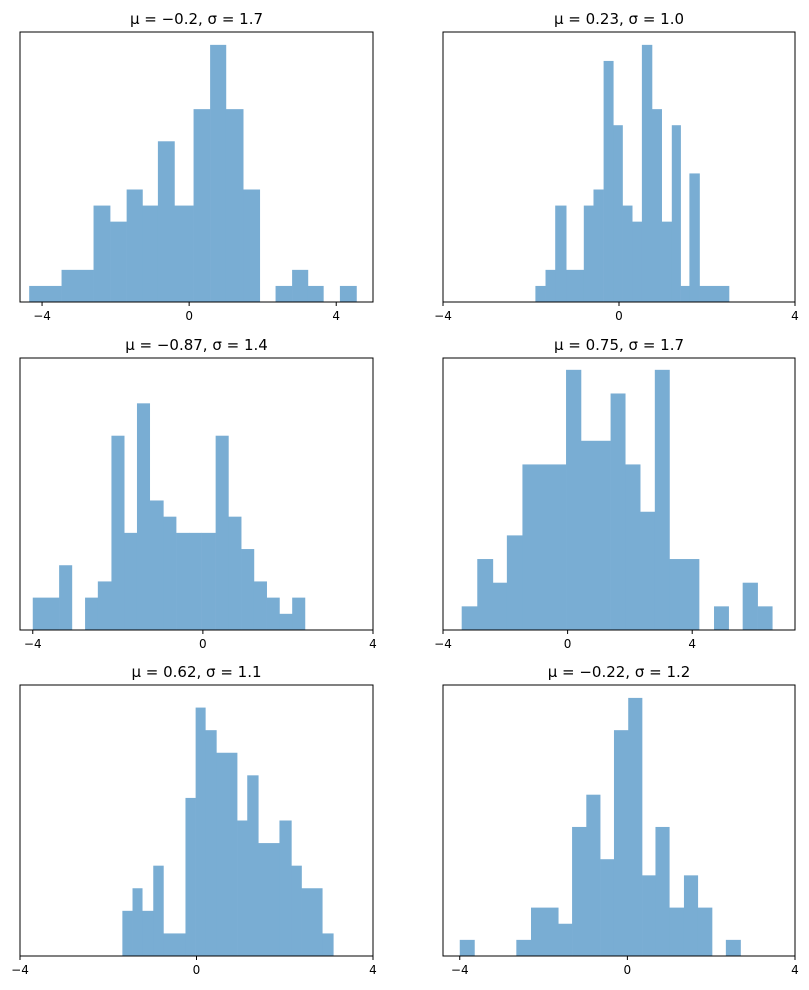 Image resolution: width=809 pixels, height=990 pixels. Describe the element at coordinates (619, 345) in the screenshot. I see `panel-title: μ = 0.75, σ = 1.7` at that location.